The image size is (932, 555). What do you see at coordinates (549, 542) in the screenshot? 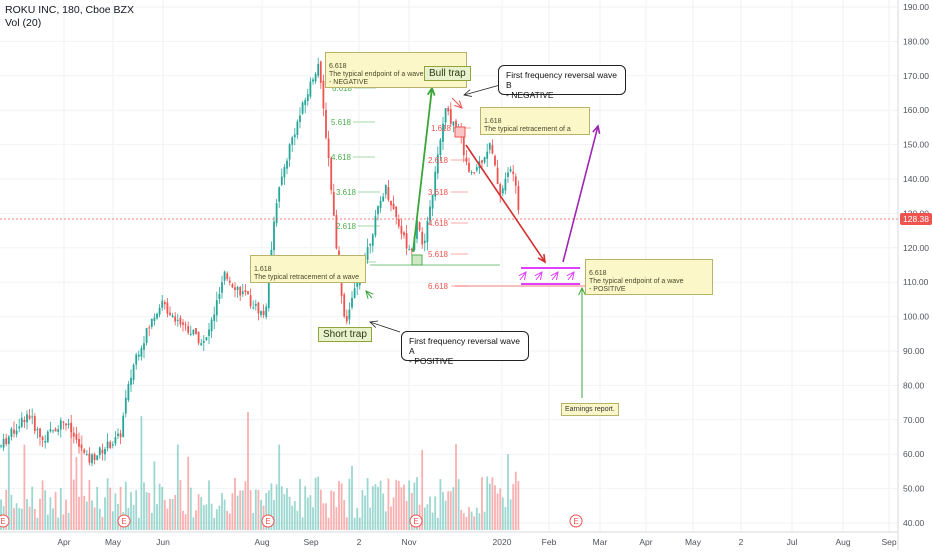
I see `x-tick-label: Feb` at bounding box center [549, 542].